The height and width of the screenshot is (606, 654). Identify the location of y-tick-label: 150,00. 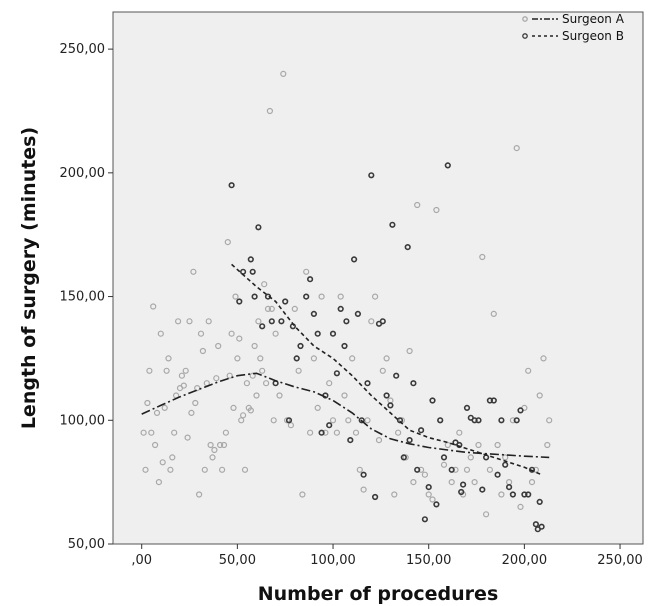
(83, 297).